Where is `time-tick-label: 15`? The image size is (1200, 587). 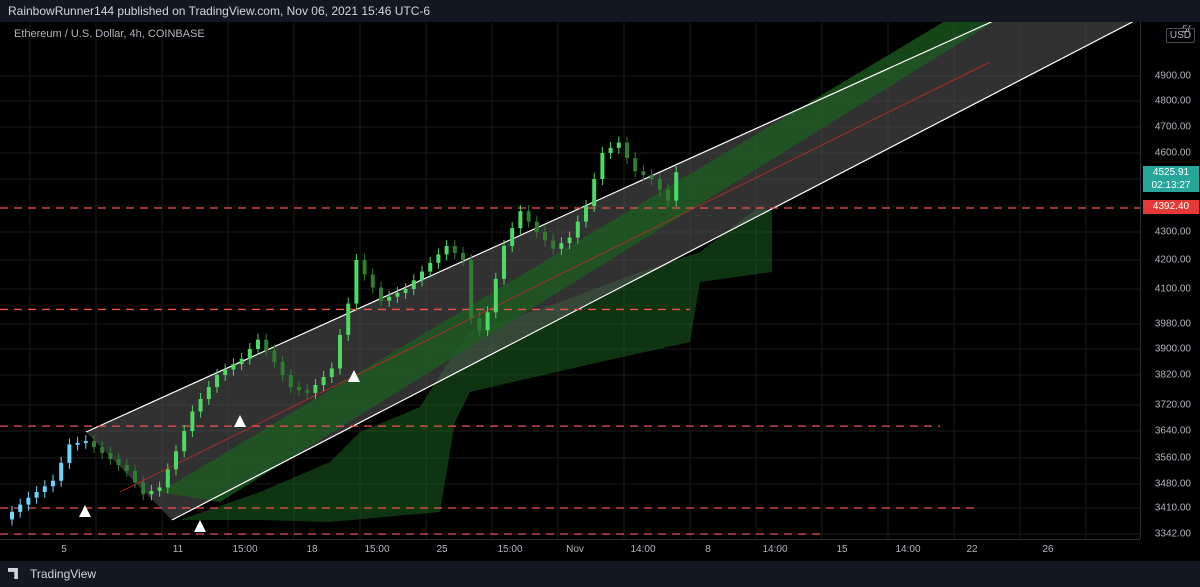
time-tick-label: 15 is located at coordinates (842, 549).